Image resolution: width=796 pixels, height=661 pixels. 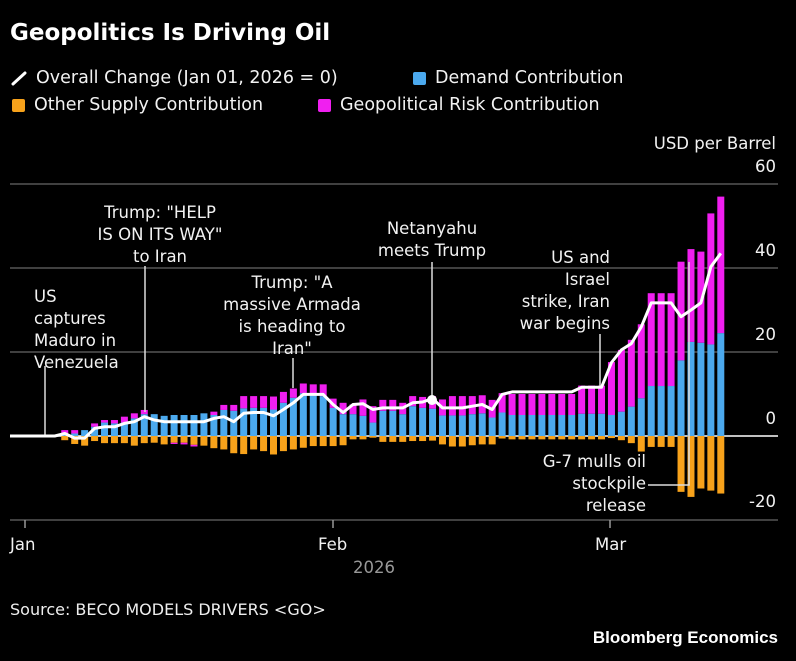 What do you see at coordinates (714, 143) in the screenshot?
I see `y-axis-label: USD per Barrel` at bounding box center [714, 143].